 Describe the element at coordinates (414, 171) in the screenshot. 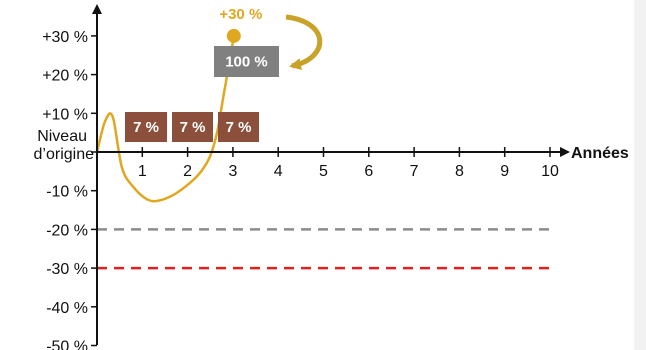

I see `x-tick-label: 7` at that location.